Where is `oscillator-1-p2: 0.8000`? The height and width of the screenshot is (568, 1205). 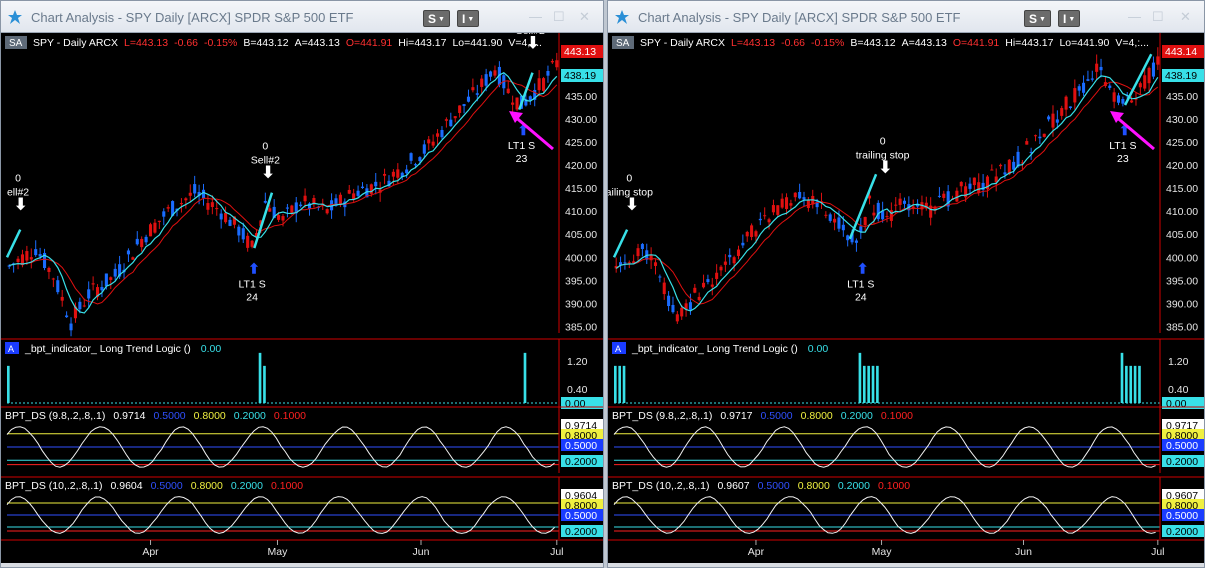 oscillator-1-p2: 0.8000 is located at coordinates (817, 416).